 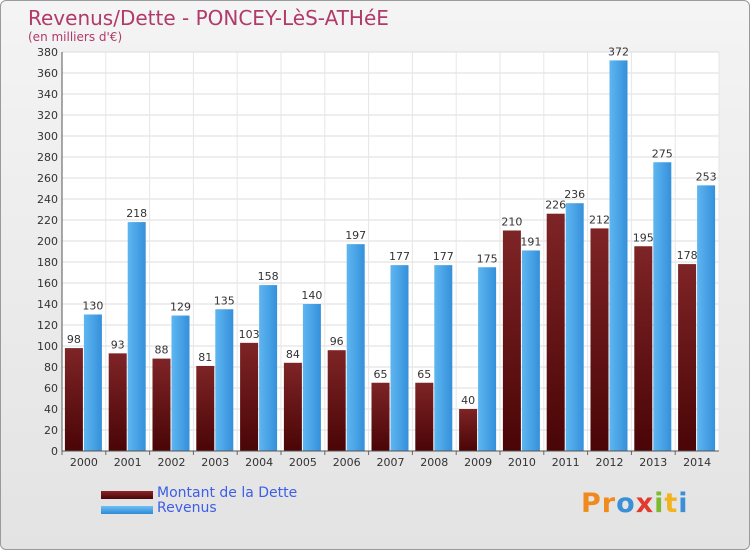 What do you see at coordinates (355, 235) in the screenshot?
I see `data-label-revenue: 197` at bounding box center [355, 235].